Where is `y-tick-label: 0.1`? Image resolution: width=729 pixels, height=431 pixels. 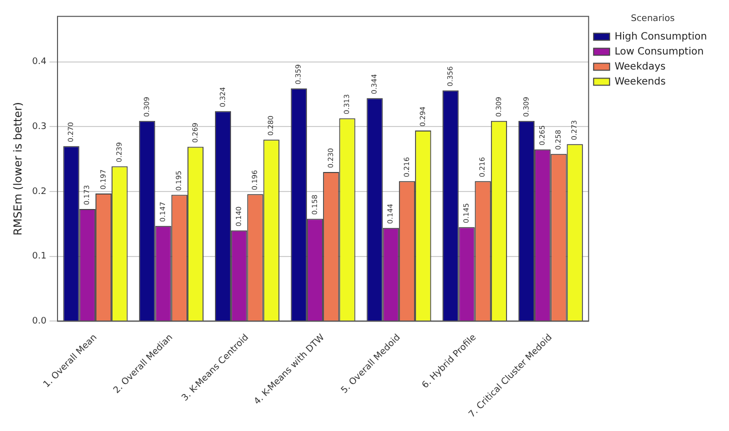
y-tick-label: 0.1 is located at coordinates (39, 257).